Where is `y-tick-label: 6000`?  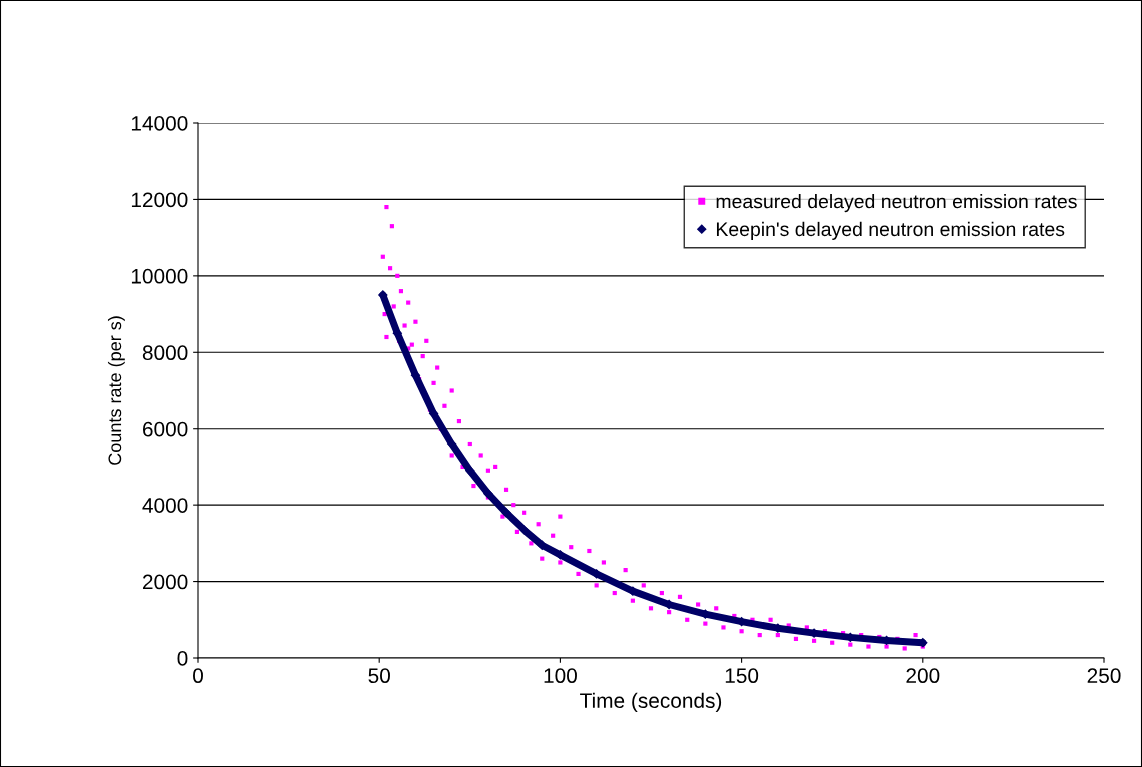 y-tick-label: 6000 is located at coordinates (165, 429).